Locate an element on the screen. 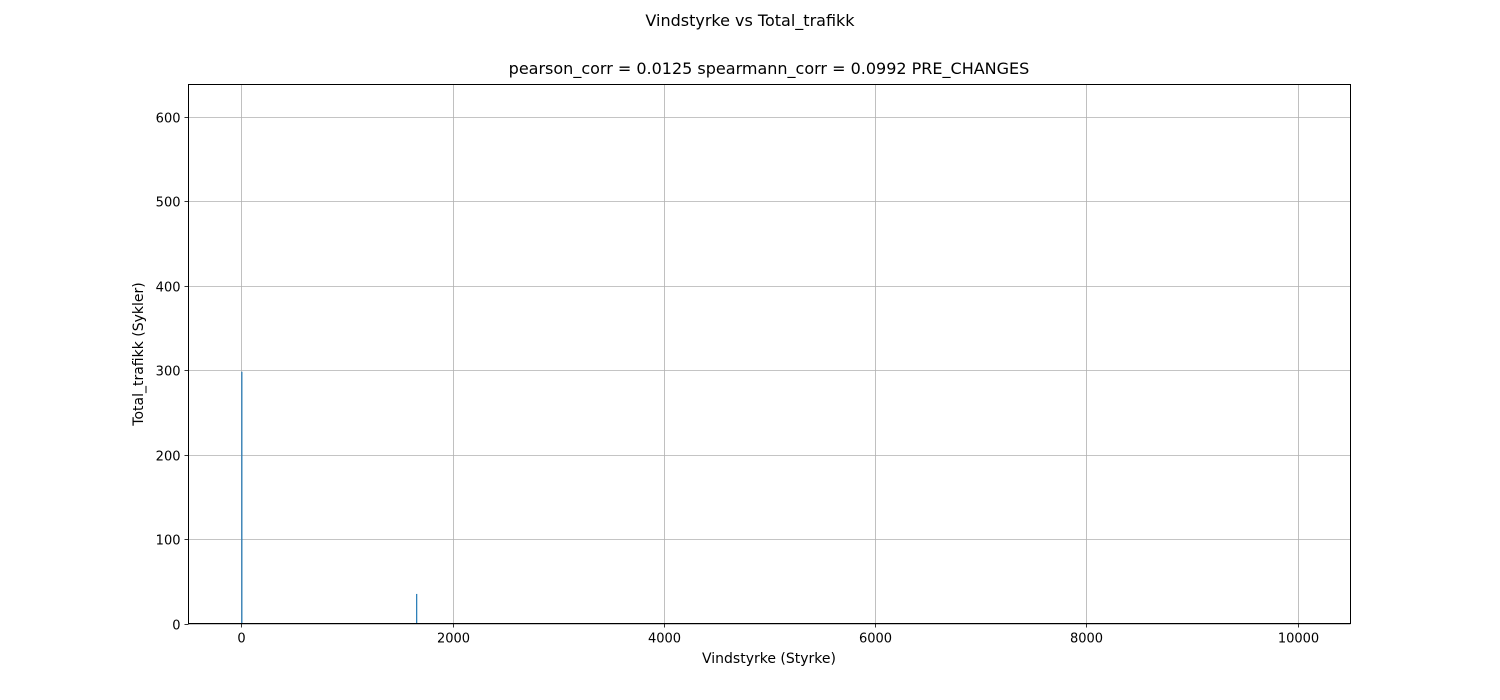  x-tick-label: 4000 is located at coordinates (664, 639).